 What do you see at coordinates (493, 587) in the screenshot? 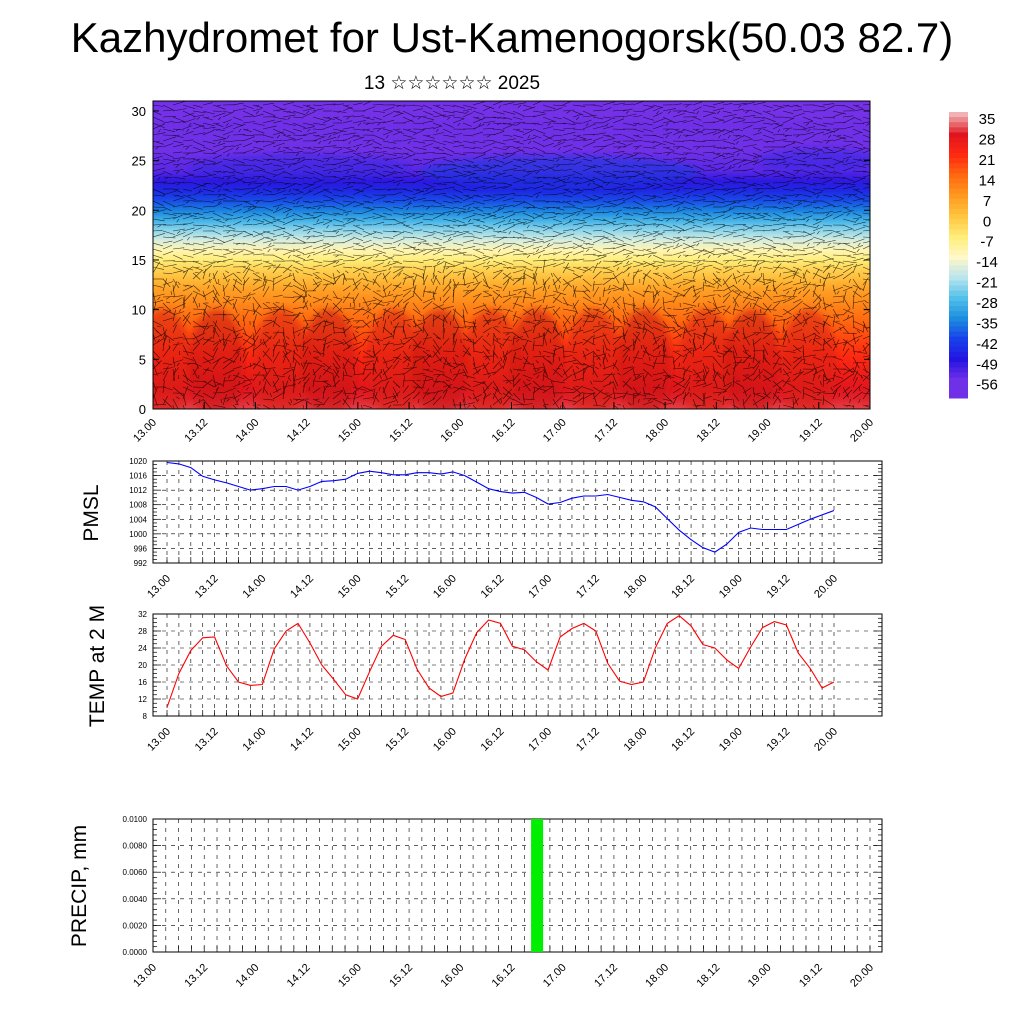
I see `x-tick-label: 16.12` at bounding box center [493, 587].